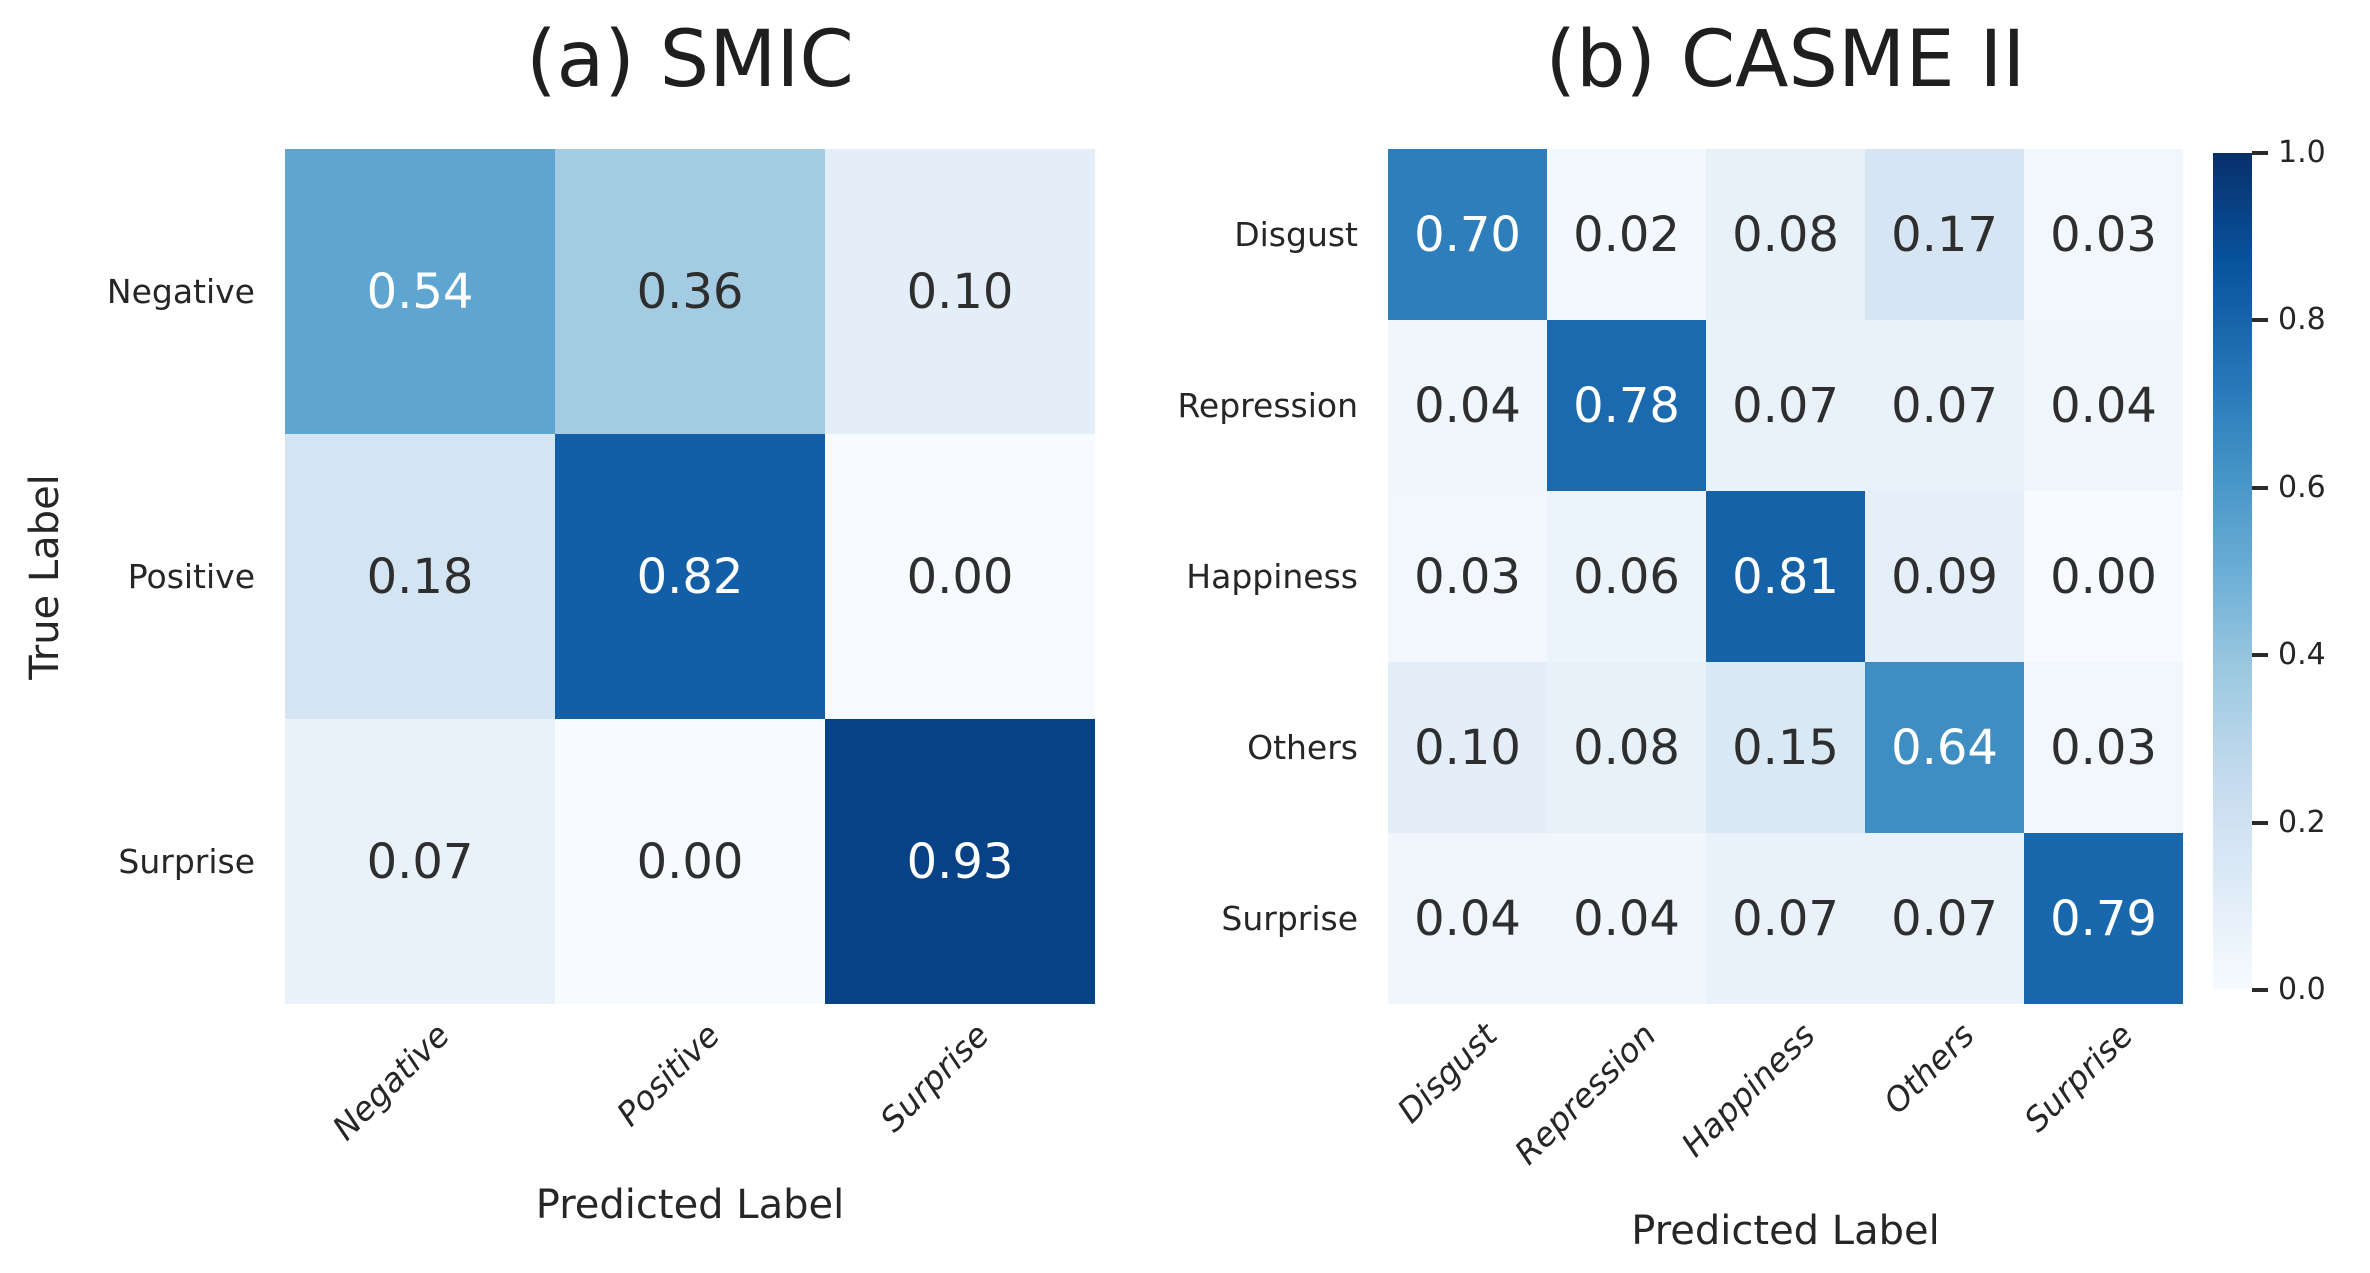  I want to click on cell-value: 0.82, so click(690, 576).